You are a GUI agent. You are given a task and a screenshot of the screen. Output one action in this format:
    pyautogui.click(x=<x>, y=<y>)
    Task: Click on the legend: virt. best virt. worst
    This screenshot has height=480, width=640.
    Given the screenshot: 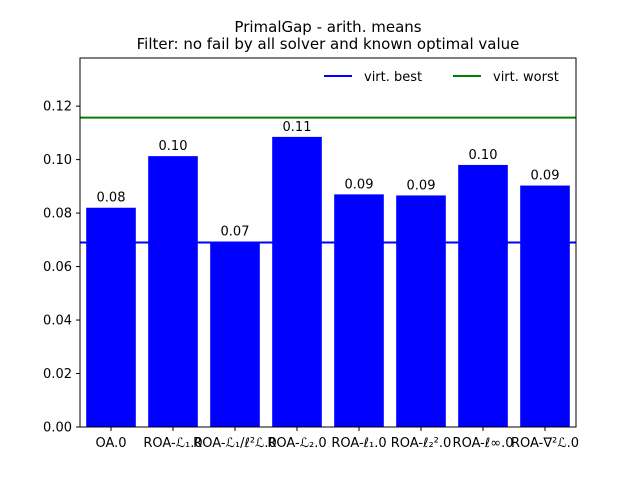 What is the action you would take?
    pyautogui.click(x=441, y=77)
    